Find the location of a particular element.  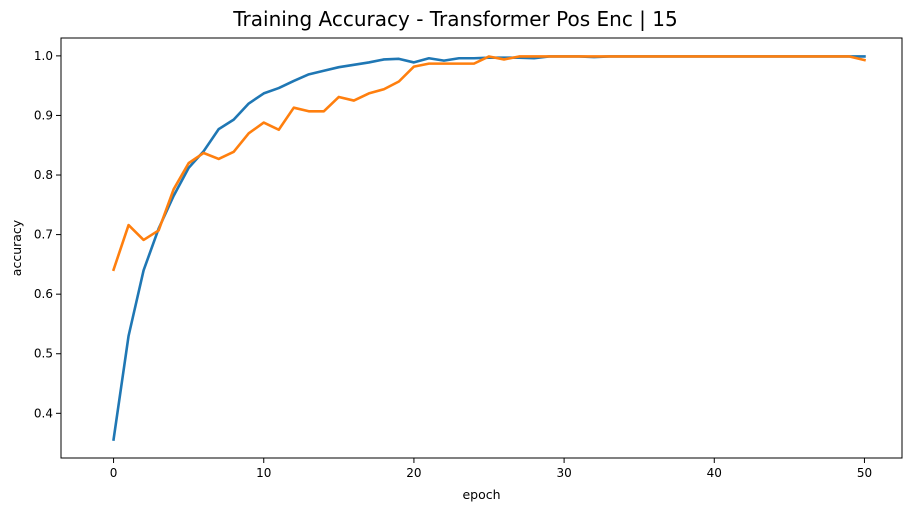

y-tick-label: 0.9 is located at coordinates (43, 115).